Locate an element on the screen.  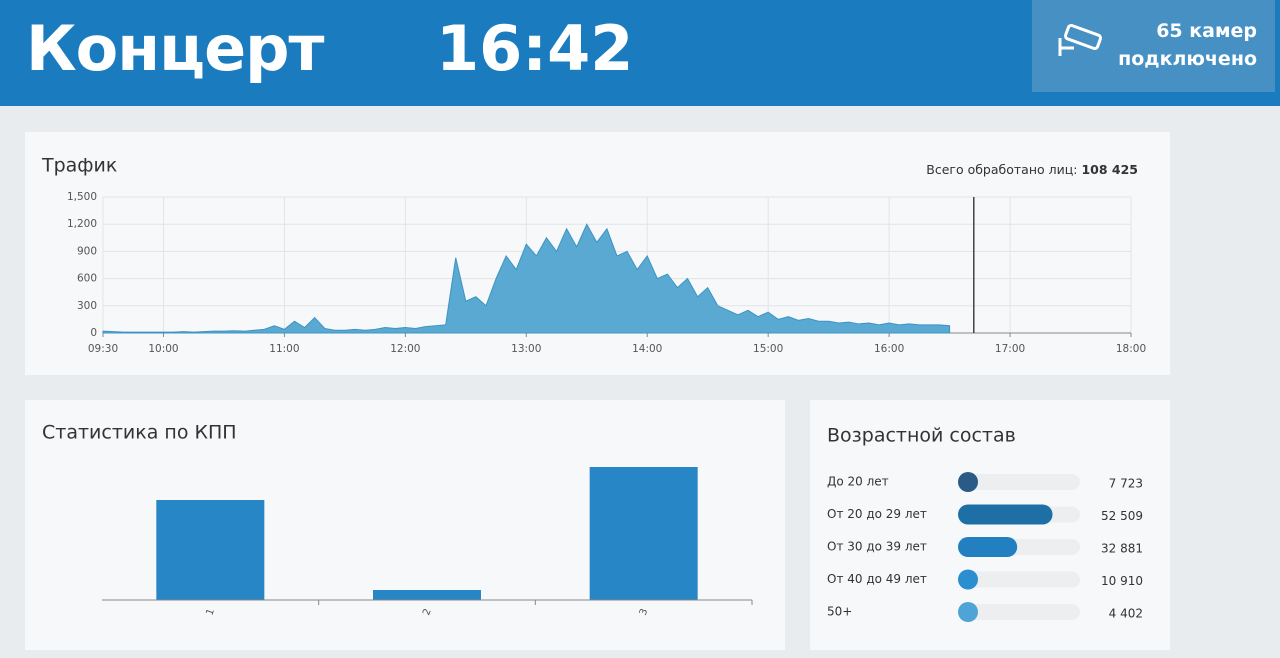
annotation-label: Всего обработано лиц: is located at coordinates (1001, 169).